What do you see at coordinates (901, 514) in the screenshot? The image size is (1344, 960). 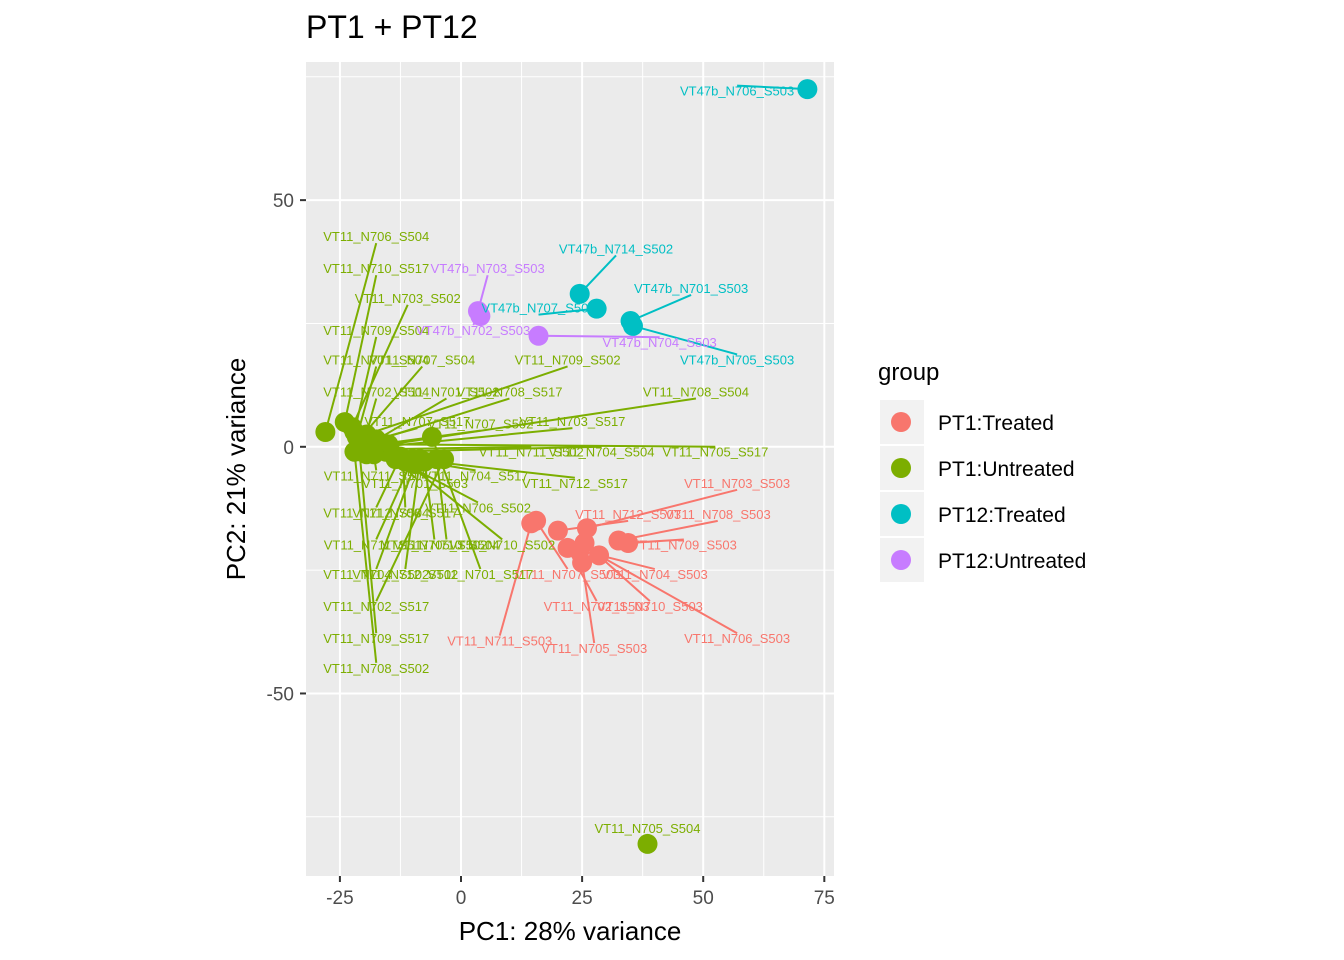 I see `legend-key-PT12:Treated` at bounding box center [901, 514].